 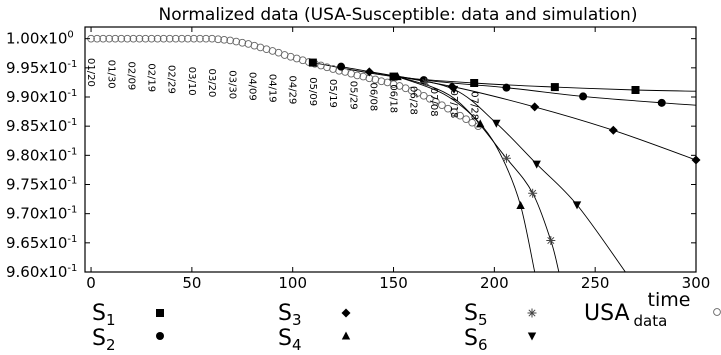 What do you see at coordinates (40, 39) in the screenshot?
I see `y-tick-label: 1.00x100` at bounding box center [40, 39].